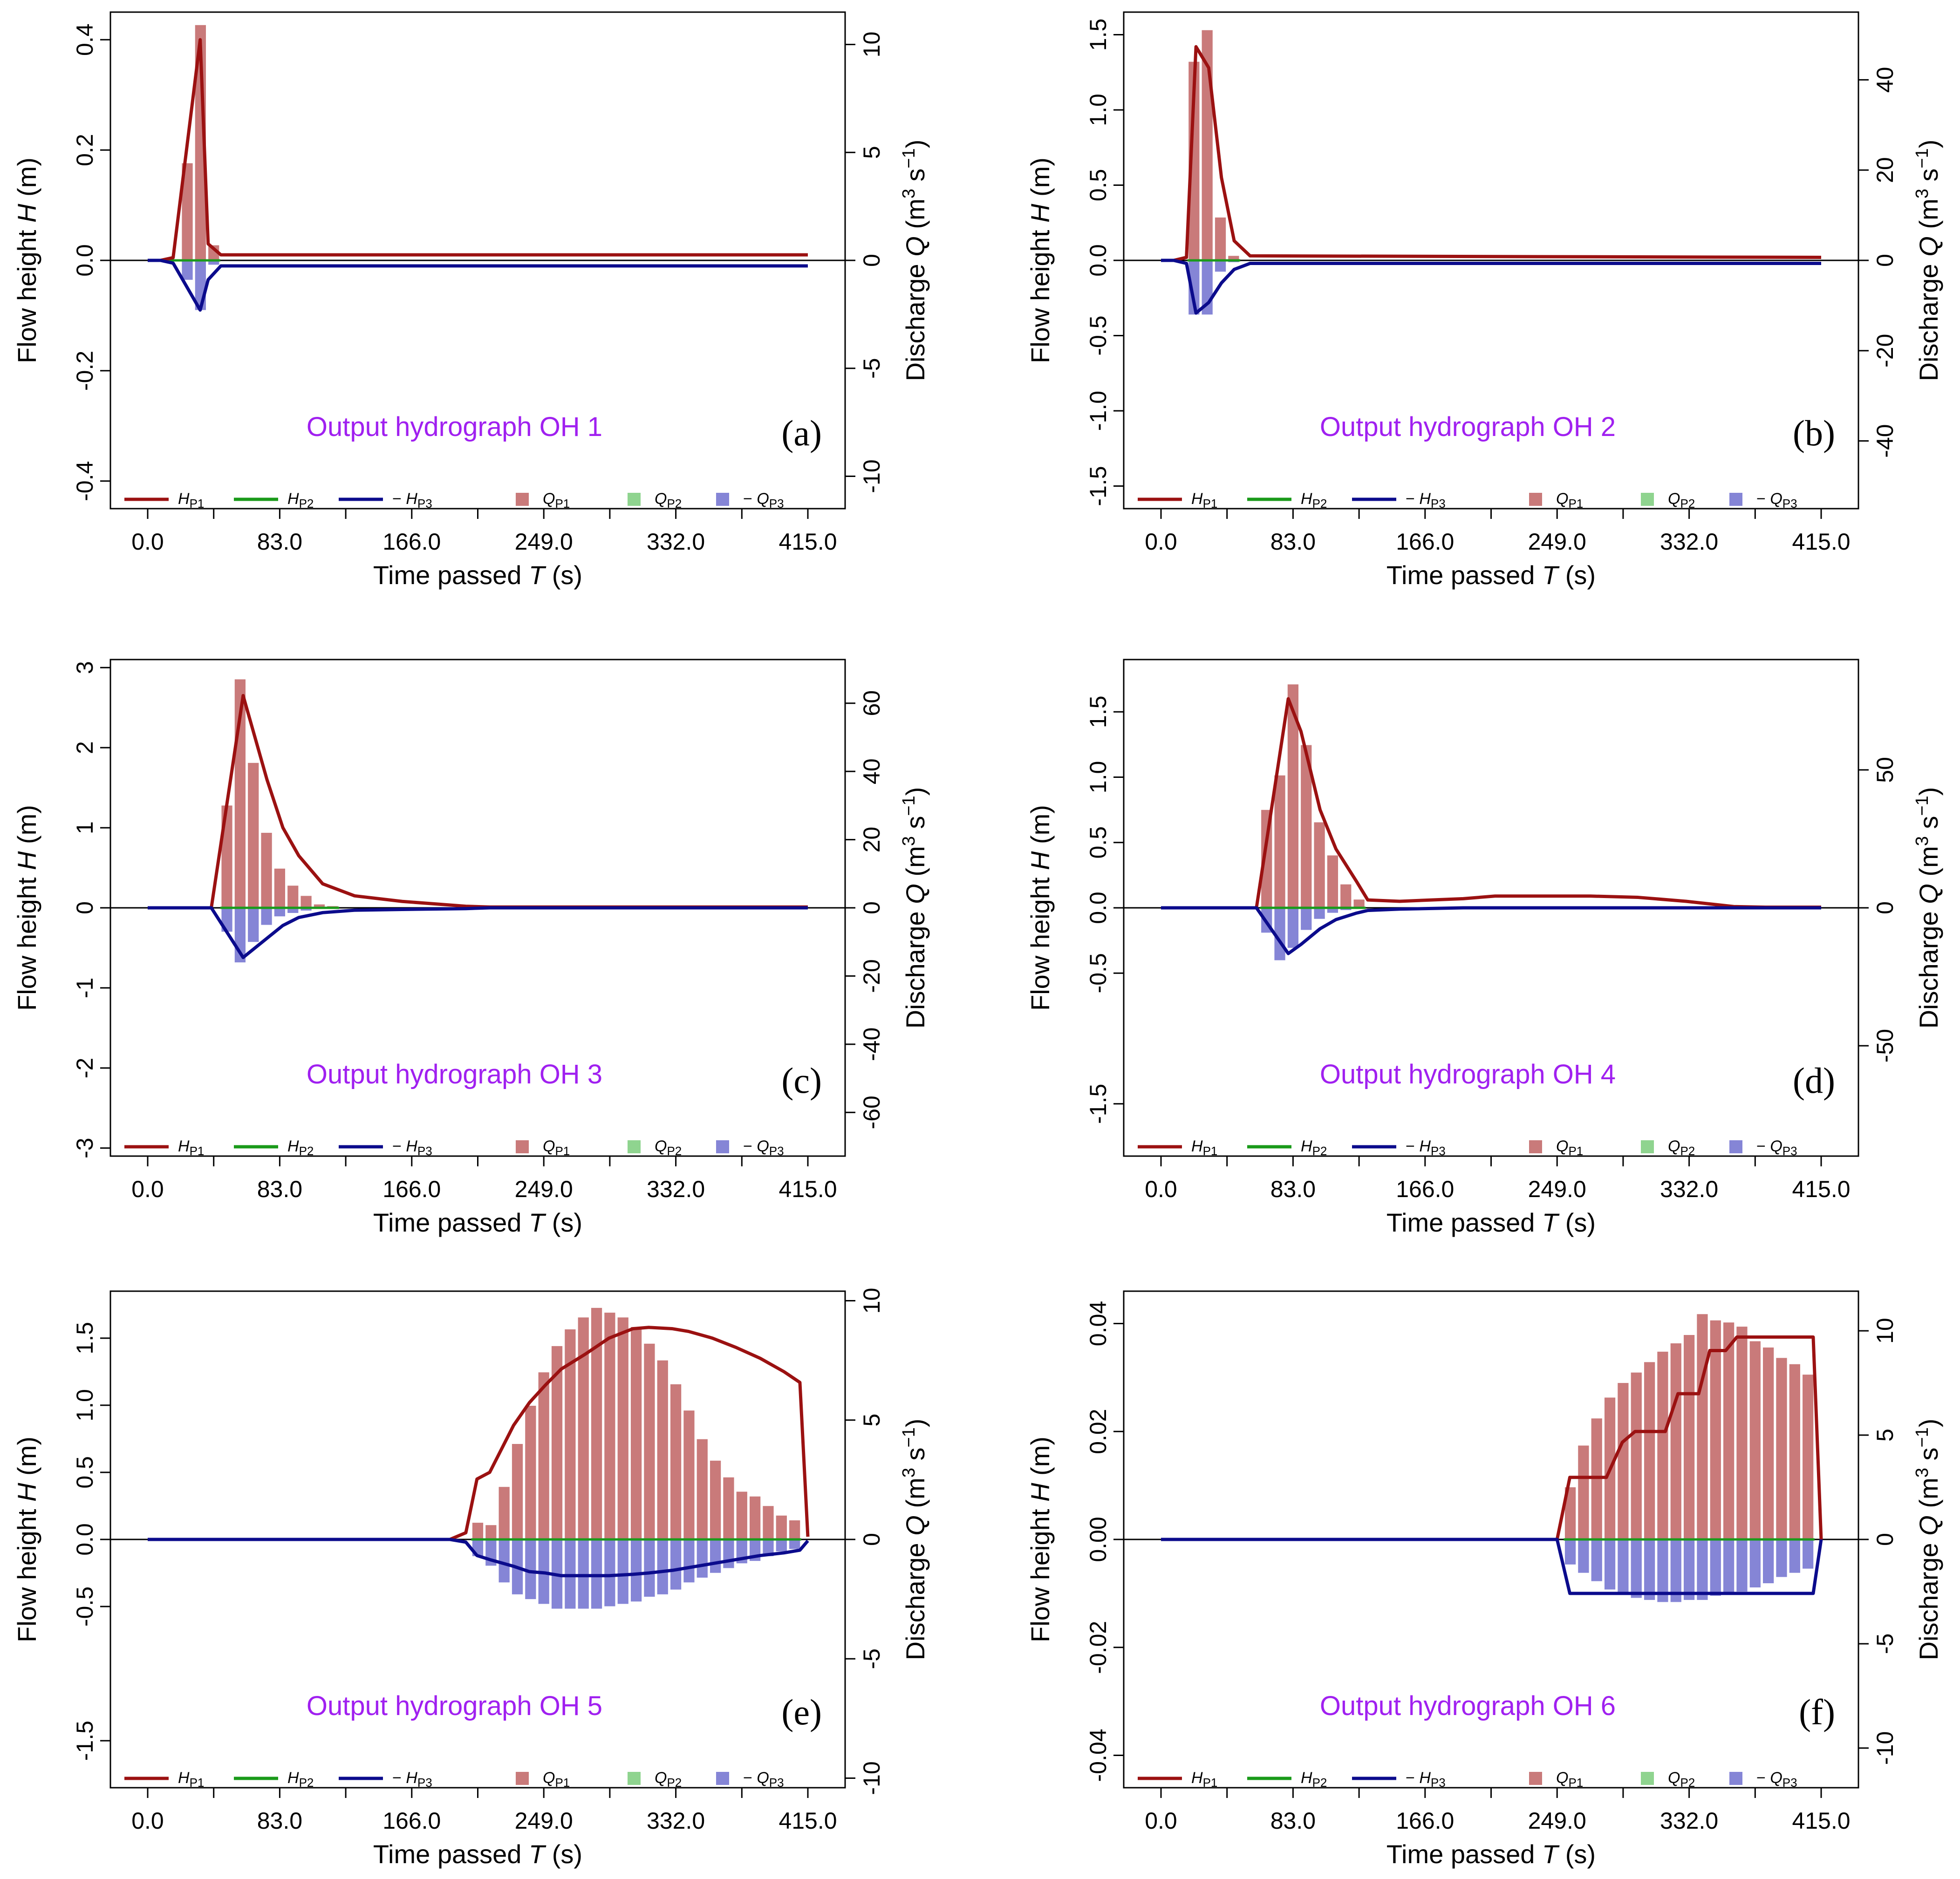 The width and height of the screenshot is (1960, 1879). I want to click on y-left-tick-label: -0.5, so click(85, 1606).